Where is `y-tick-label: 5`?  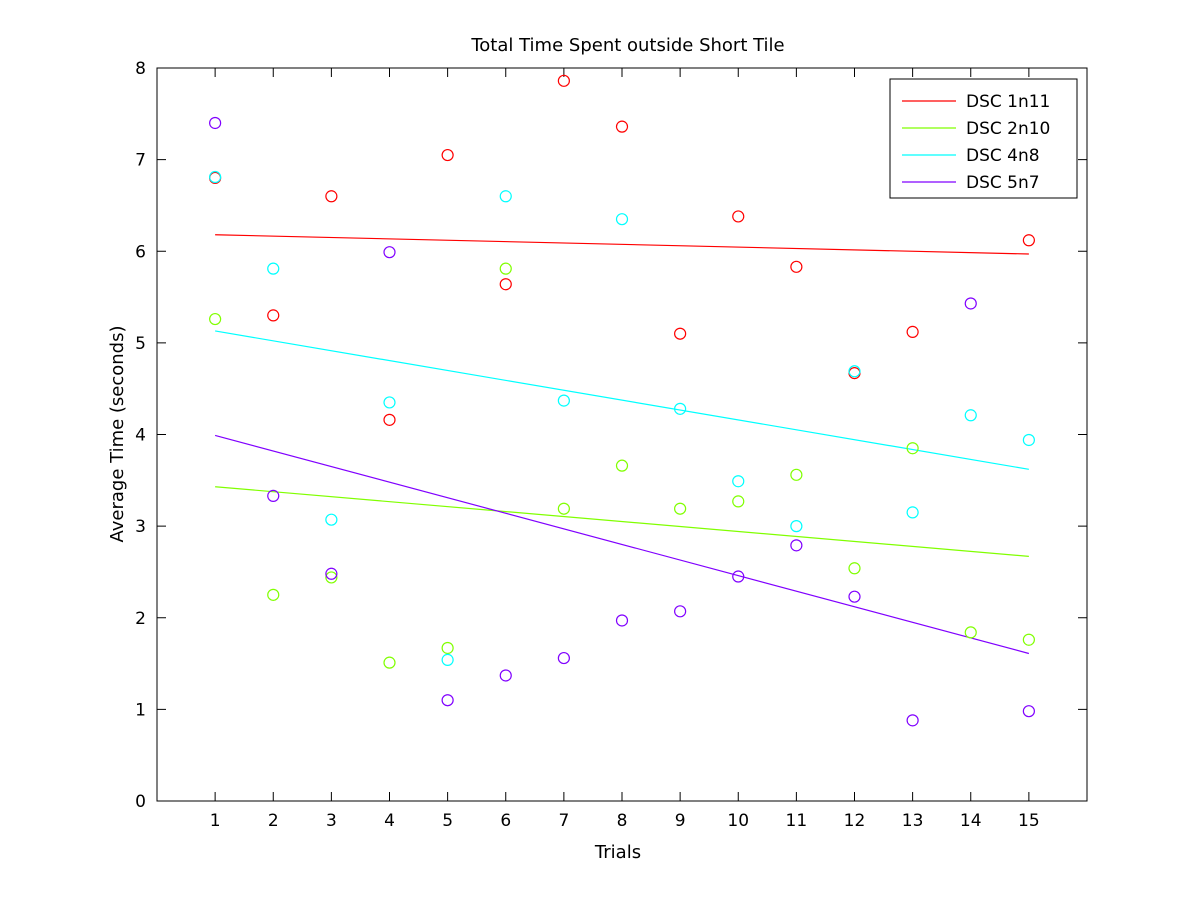 y-tick-label: 5 is located at coordinates (140, 344).